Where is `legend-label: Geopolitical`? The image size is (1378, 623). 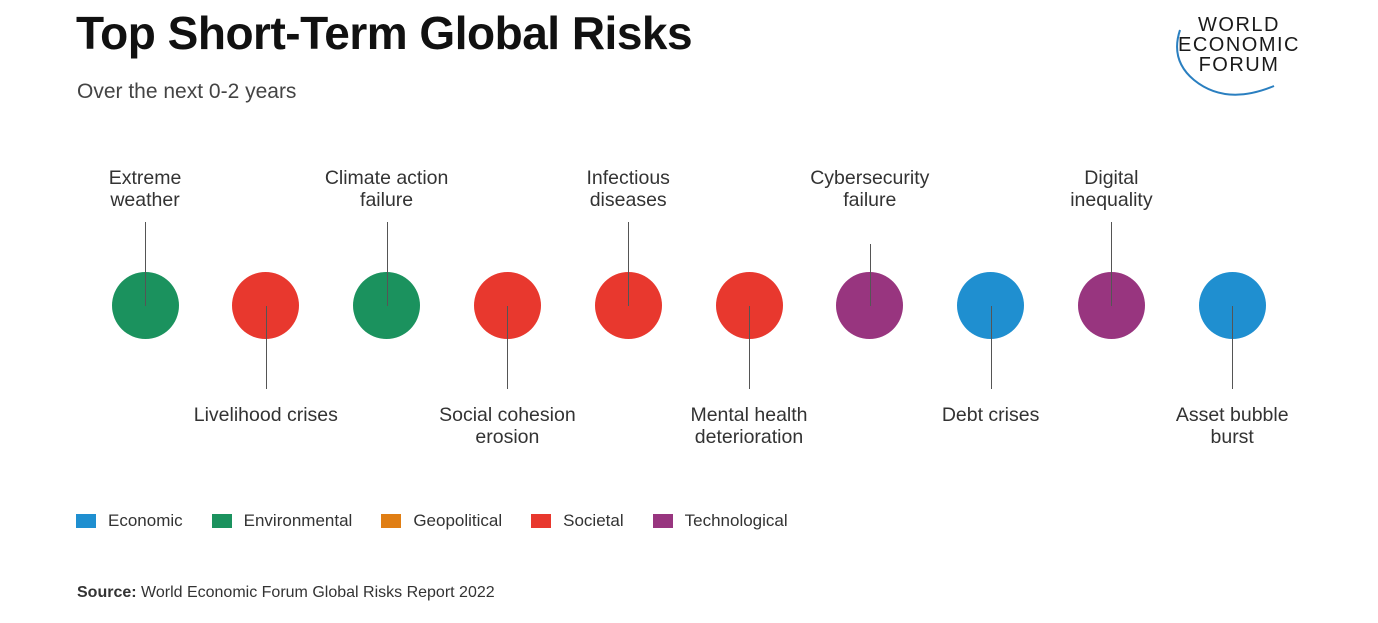 legend-label: Geopolitical is located at coordinates (458, 520).